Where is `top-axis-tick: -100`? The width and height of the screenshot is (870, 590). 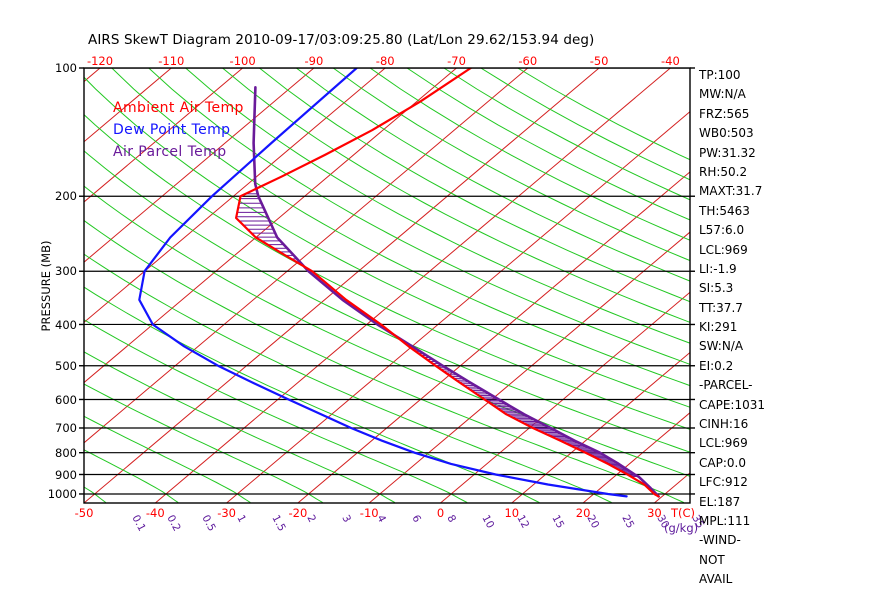
top-axis-tick: -100 is located at coordinates (242, 61).